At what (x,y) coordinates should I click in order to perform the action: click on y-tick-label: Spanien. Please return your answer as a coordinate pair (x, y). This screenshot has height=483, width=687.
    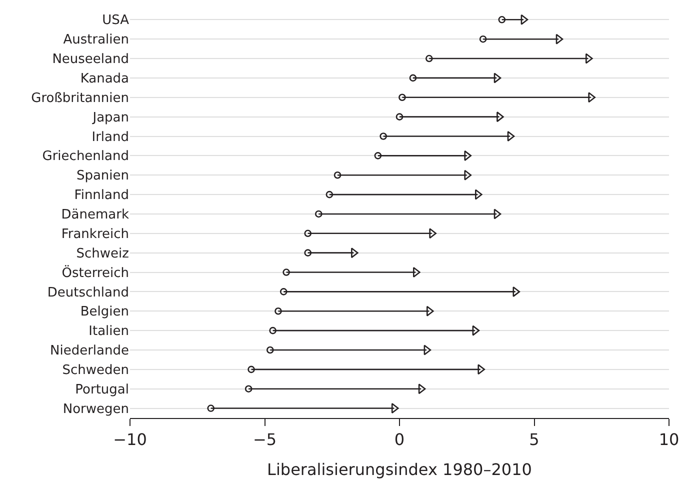
    Looking at the image, I should click on (102, 176).